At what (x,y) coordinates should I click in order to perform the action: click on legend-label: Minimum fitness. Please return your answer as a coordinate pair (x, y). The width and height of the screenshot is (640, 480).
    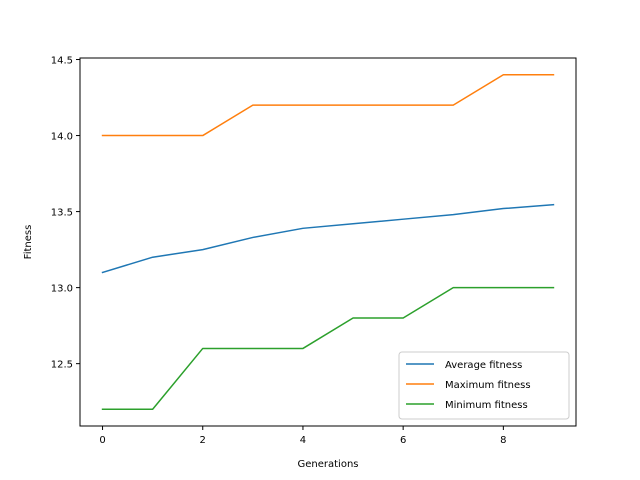
    Looking at the image, I should click on (486, 405).